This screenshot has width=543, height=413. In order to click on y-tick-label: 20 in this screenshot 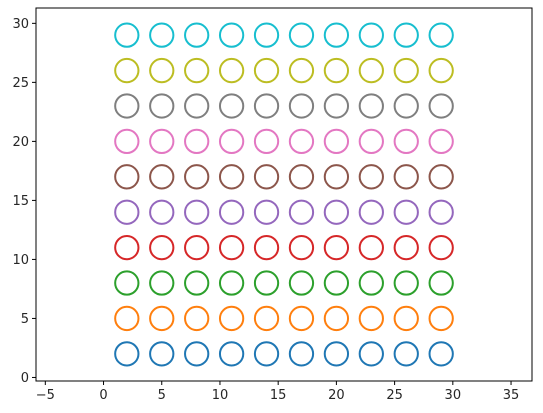, I will do `click(20, 142)`.